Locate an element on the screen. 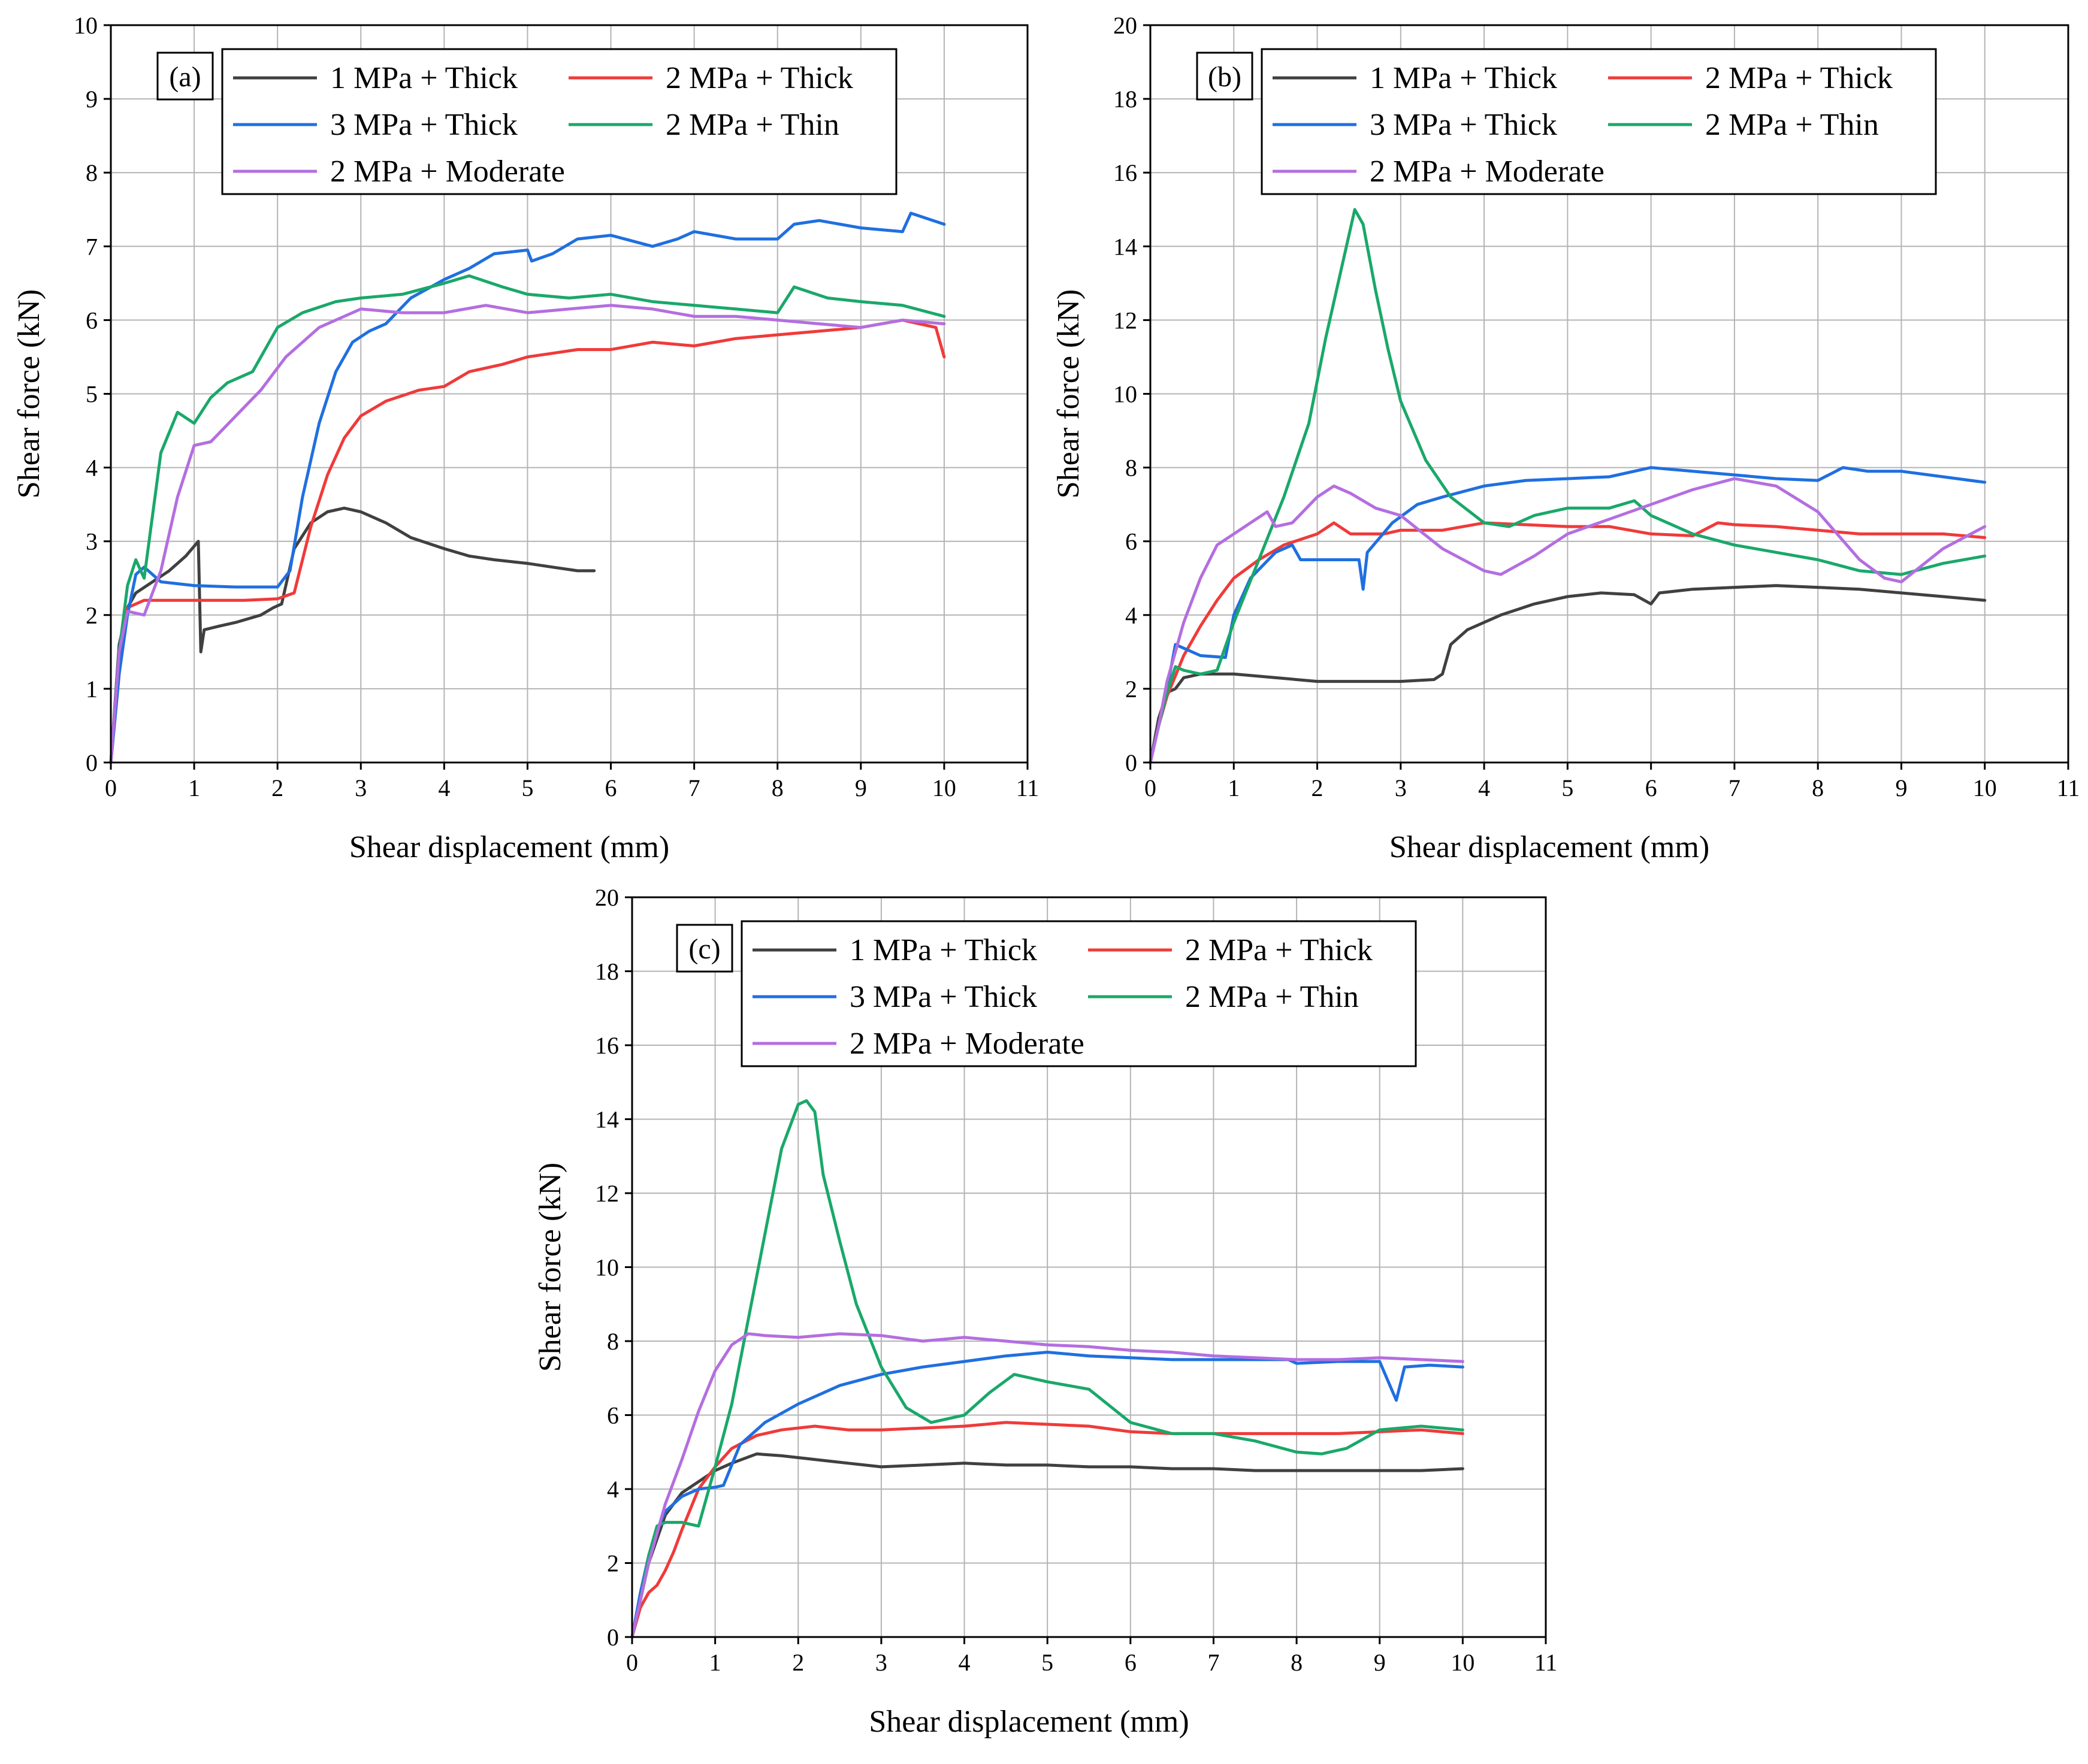 The image size is (2088, 1764). panel-label: (c) is located at coordinates (704, 949).